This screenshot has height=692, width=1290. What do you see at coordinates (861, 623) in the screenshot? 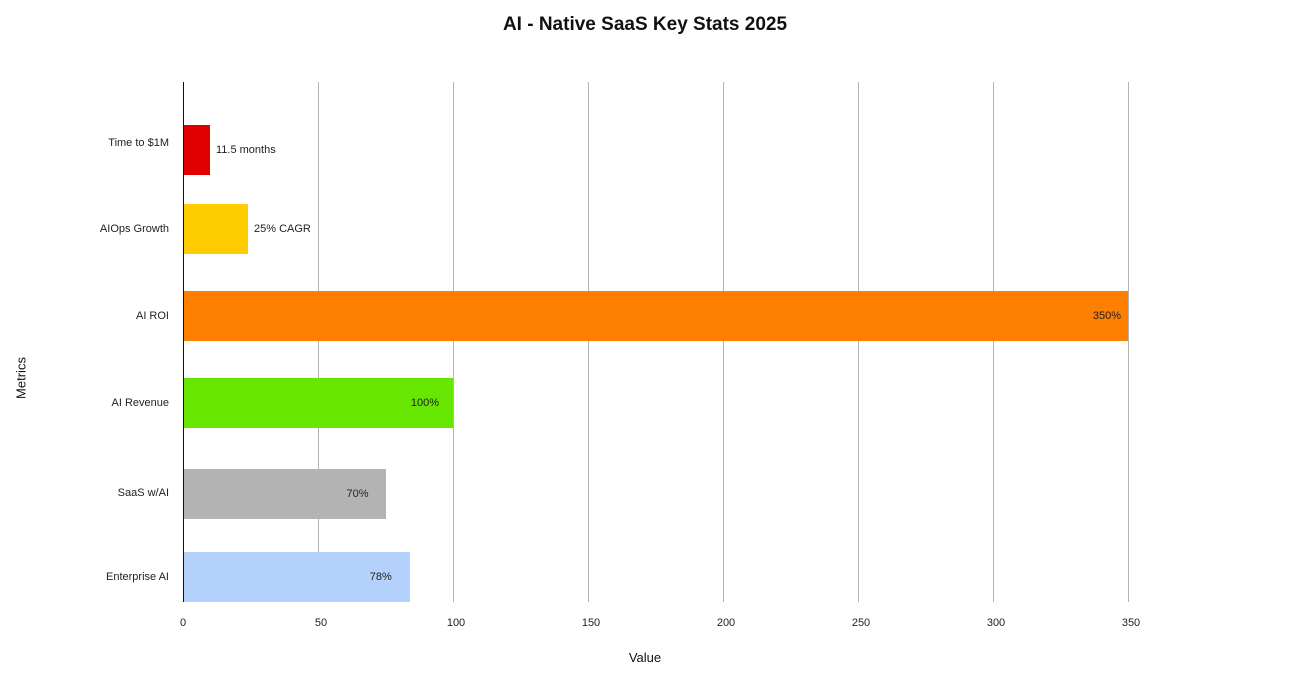
I see `x-tick: 250` at bounding box center [861, 623].